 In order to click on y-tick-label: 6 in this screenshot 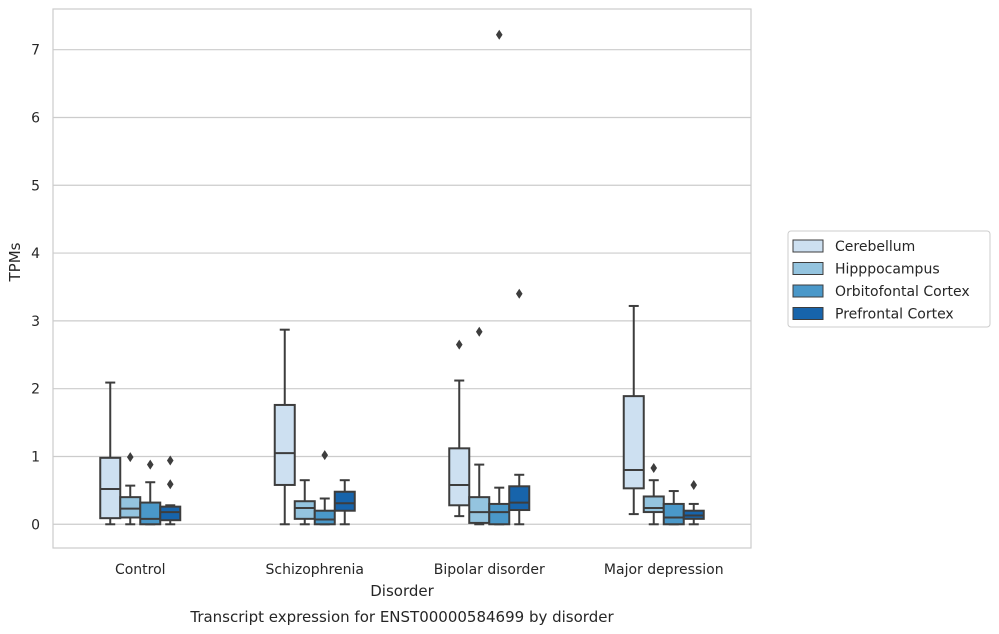, I will do `click(35, 118)`.